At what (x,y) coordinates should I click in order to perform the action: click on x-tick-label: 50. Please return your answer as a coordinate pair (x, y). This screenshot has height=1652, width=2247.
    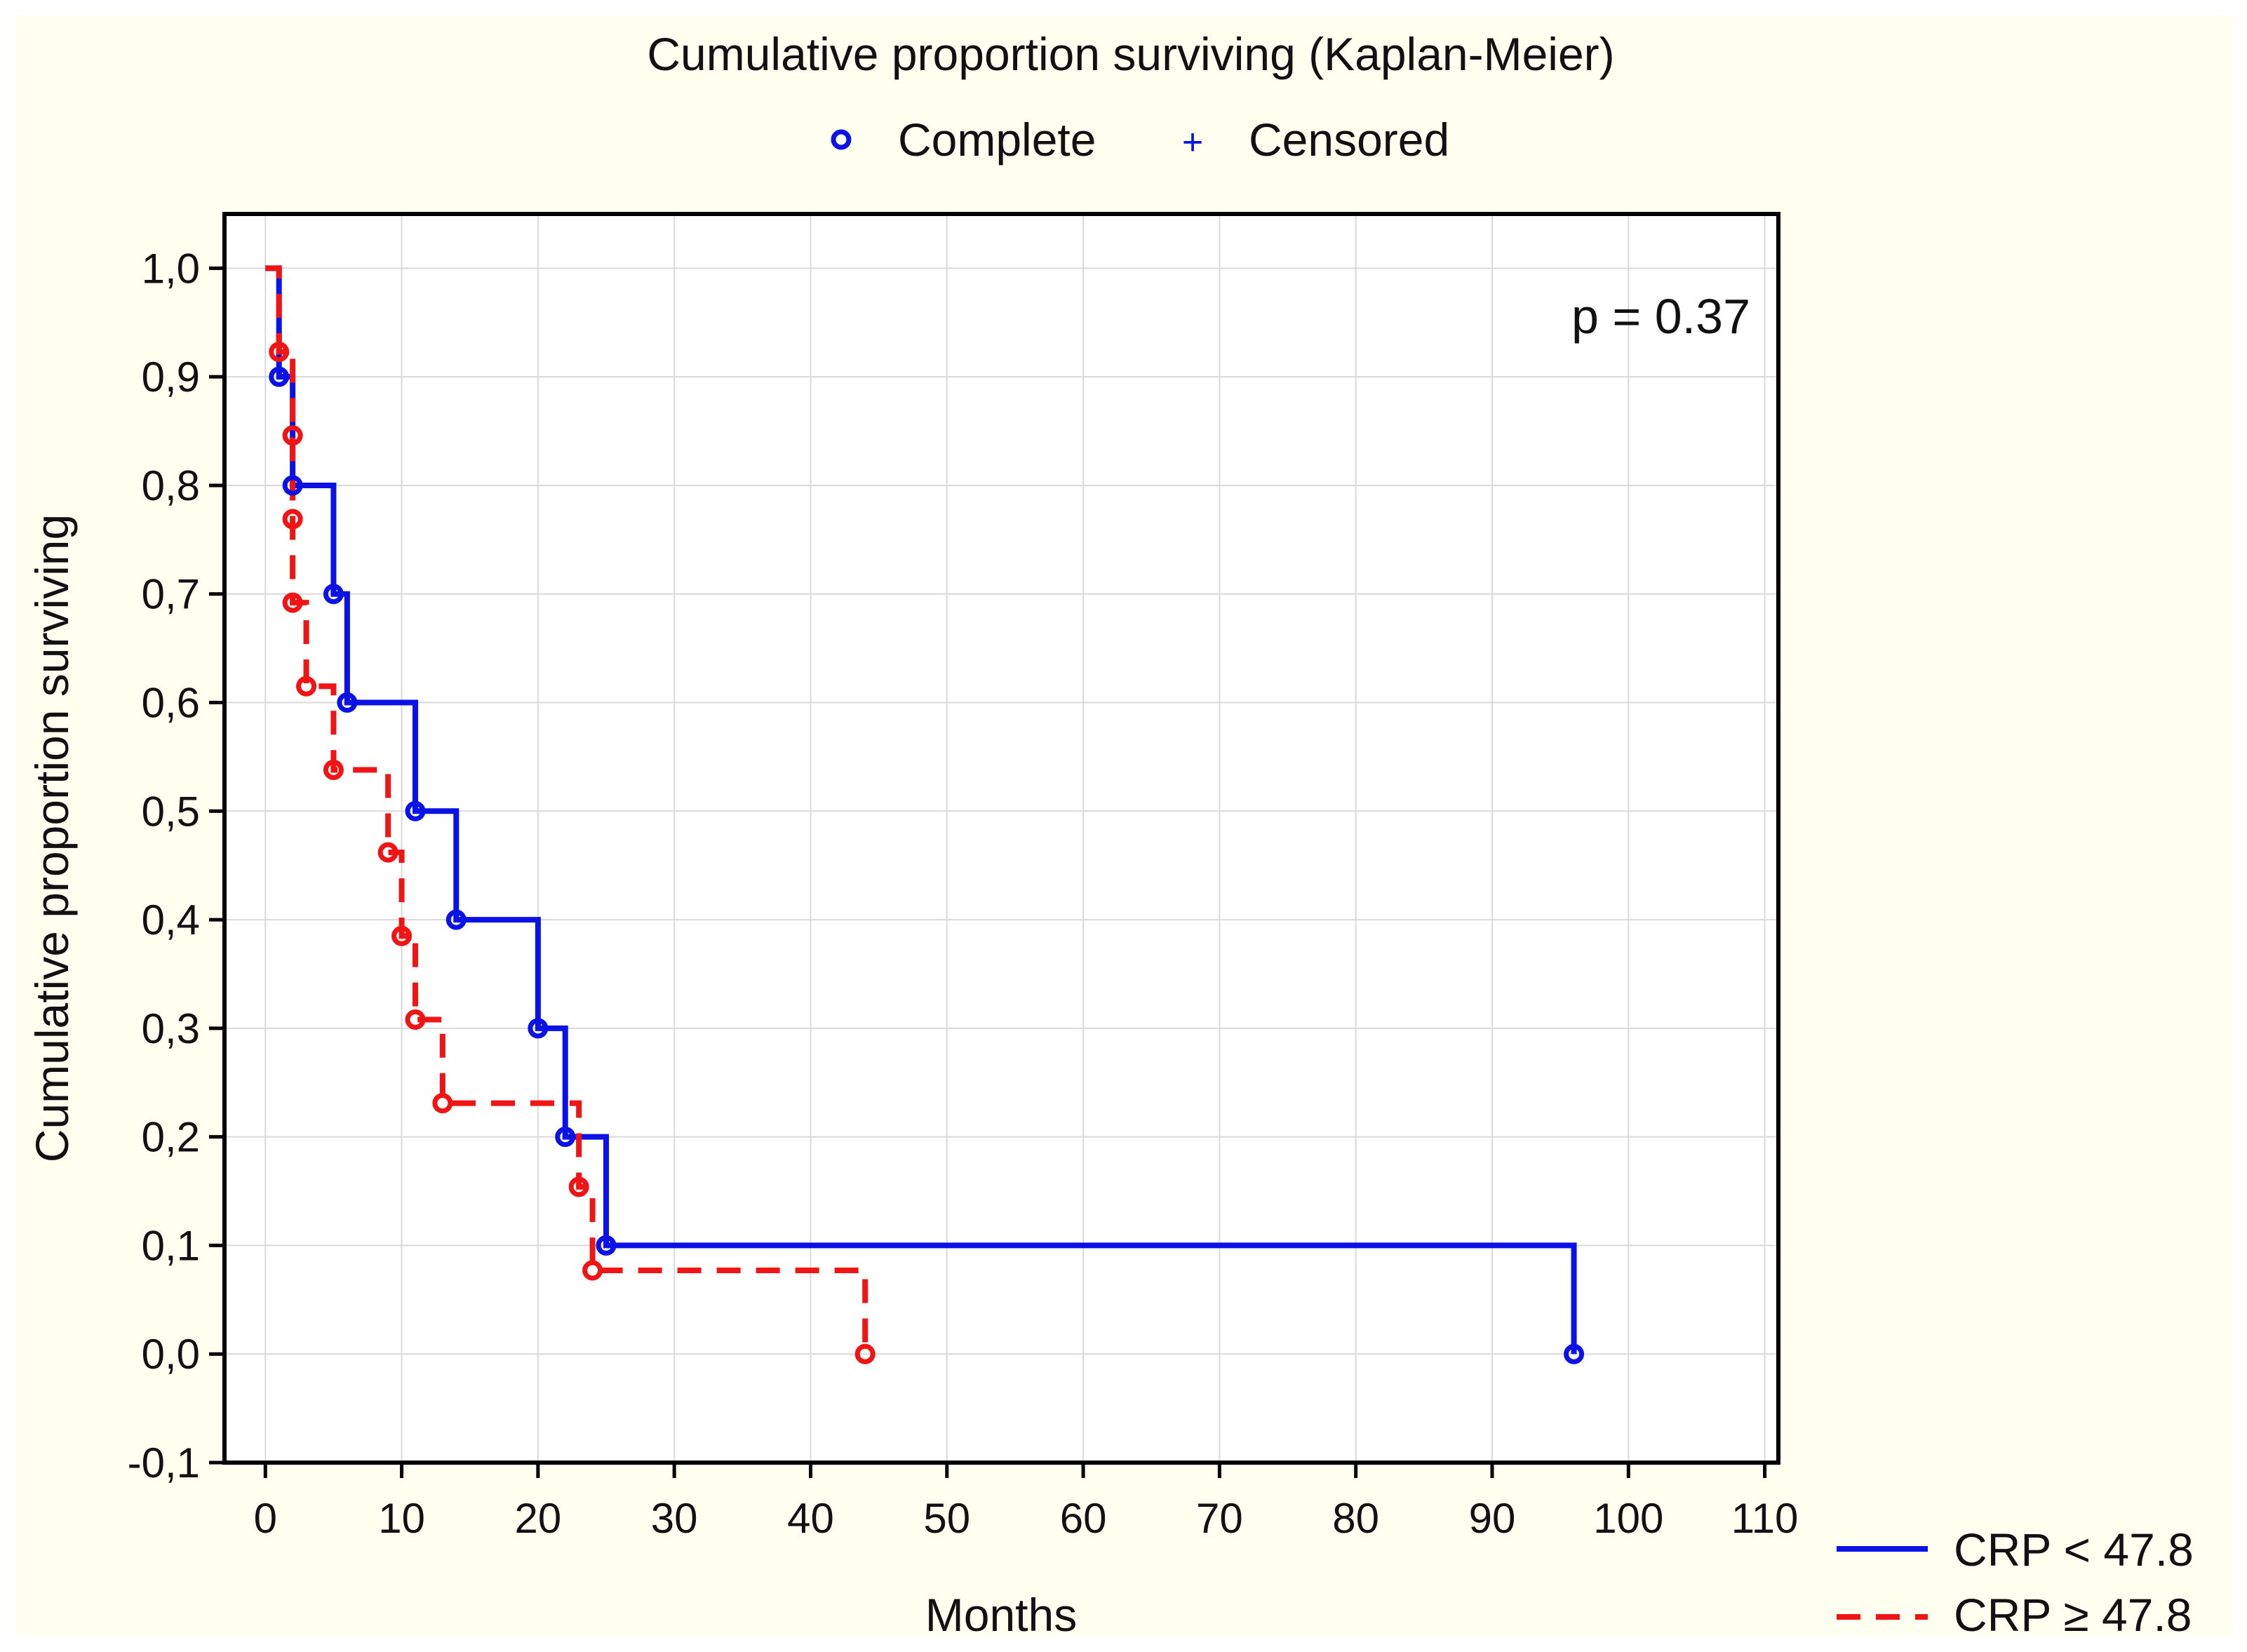
    Looking at the image, I should click on (946, 1518).